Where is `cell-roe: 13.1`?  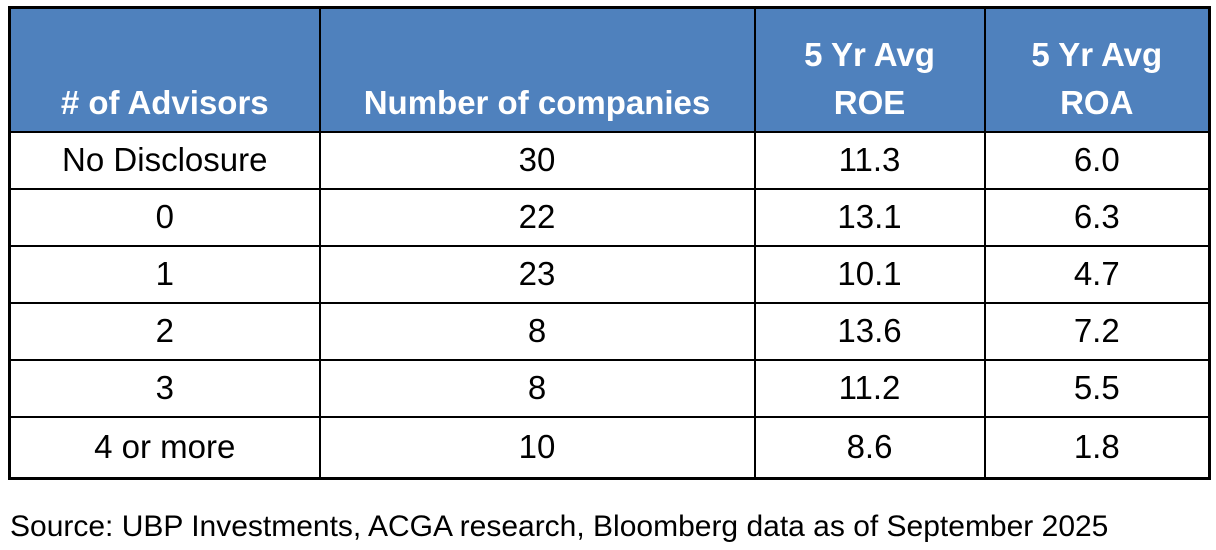
cell-roe: 13.1 is located at coordinates (869, 217).